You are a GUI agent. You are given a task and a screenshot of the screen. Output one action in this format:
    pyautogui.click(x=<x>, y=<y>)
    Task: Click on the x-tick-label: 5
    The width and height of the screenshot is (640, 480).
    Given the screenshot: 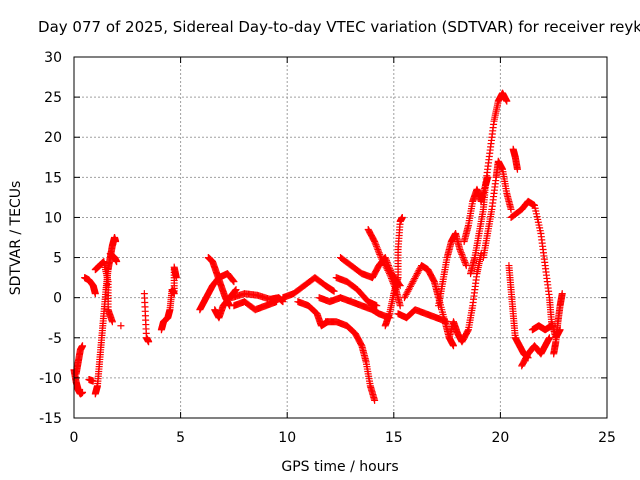 What is the action you would take?
    pyautogui.click(x=180, y=438)
    